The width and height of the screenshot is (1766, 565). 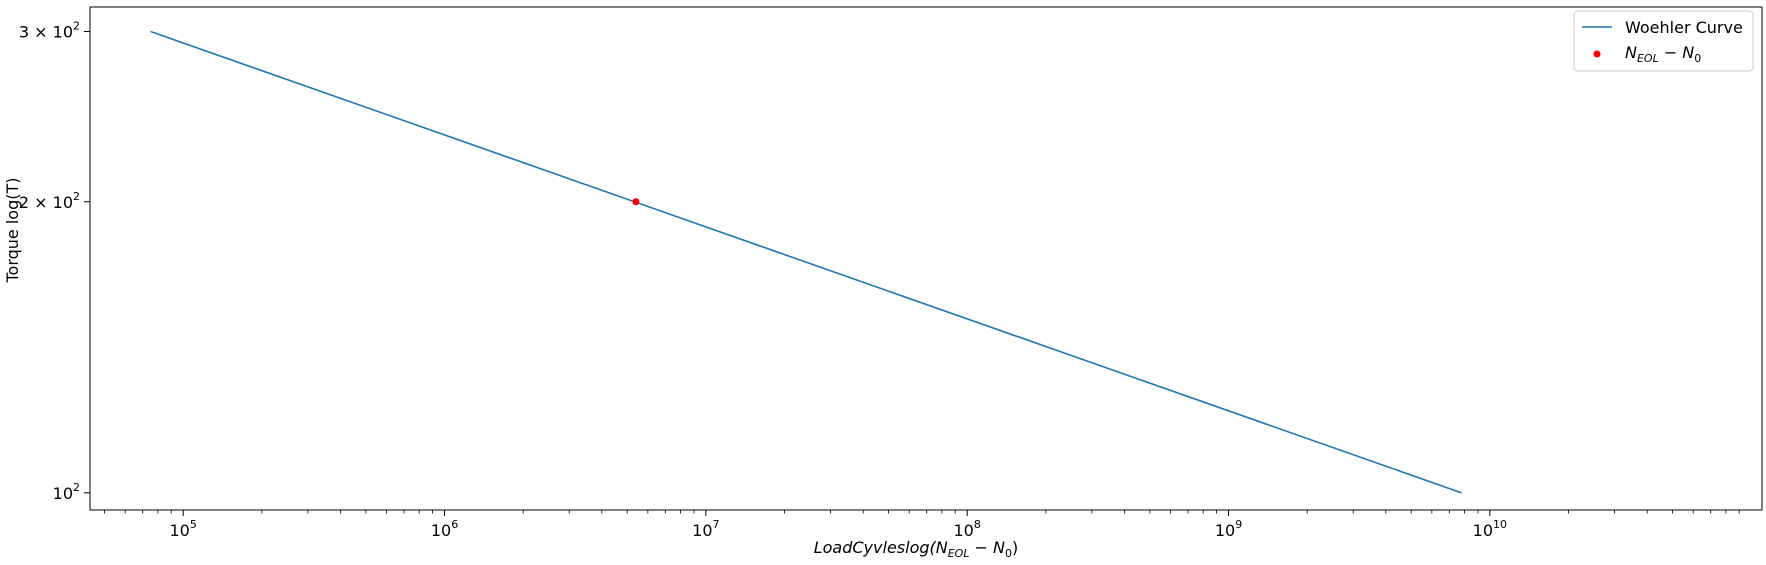 I want to click on y-tick-label: 3 × 102, so click(x=49, y=30).